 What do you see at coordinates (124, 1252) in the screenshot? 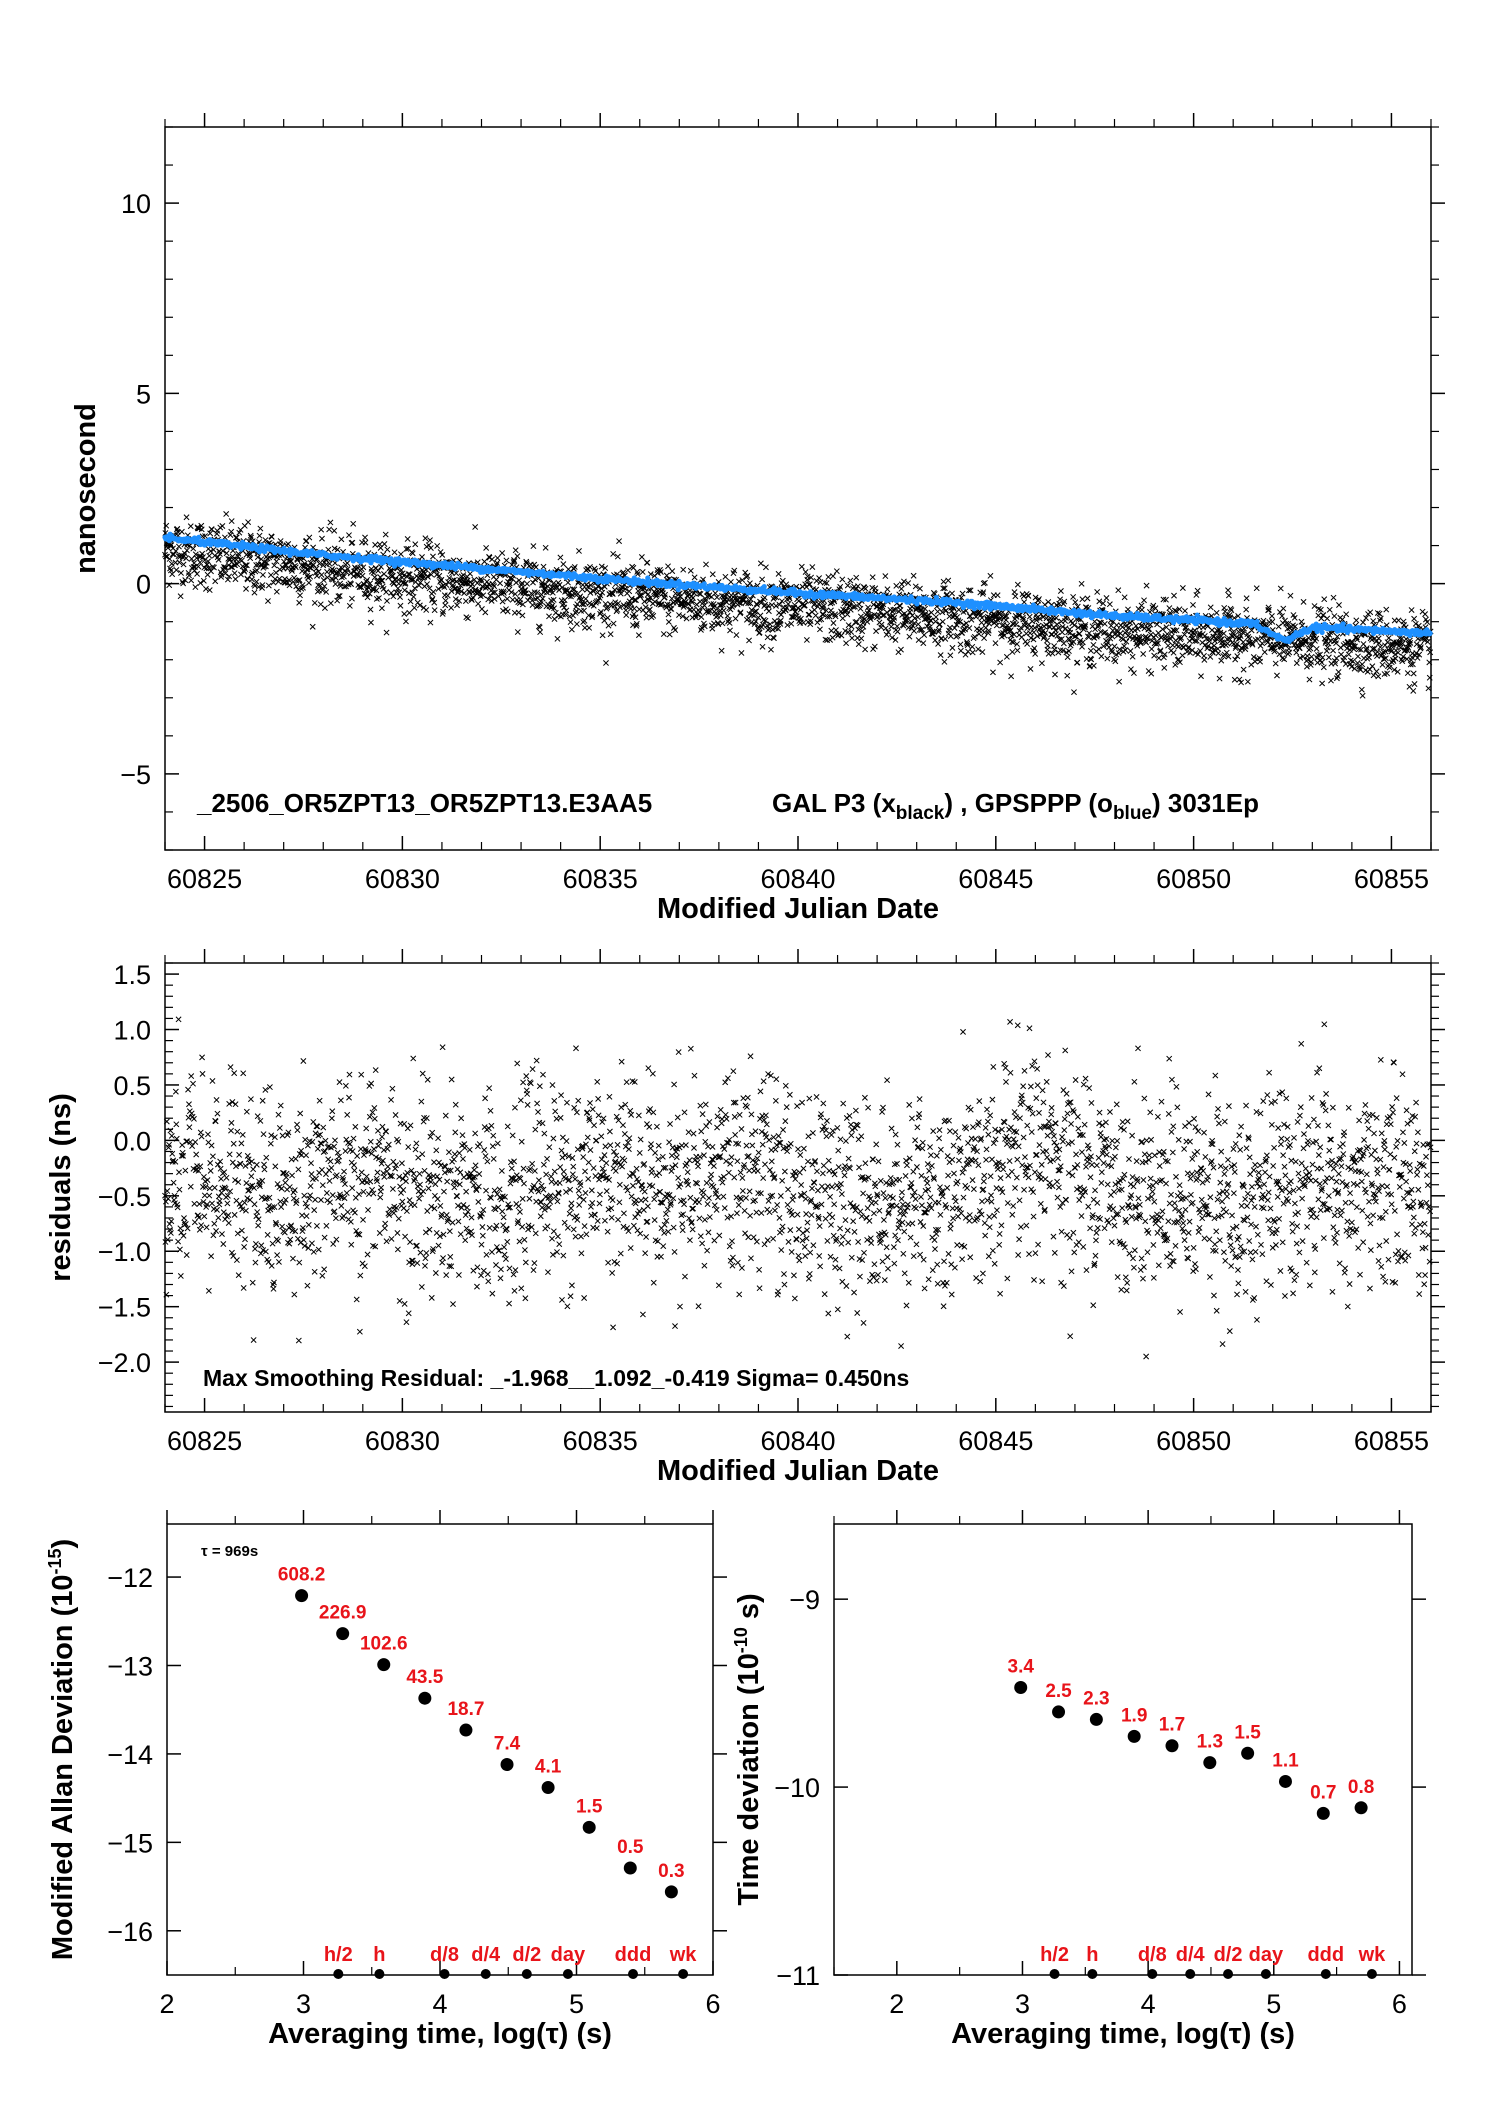
I see `y-tick-label: −1.0` at bounding box center [124, 1252].